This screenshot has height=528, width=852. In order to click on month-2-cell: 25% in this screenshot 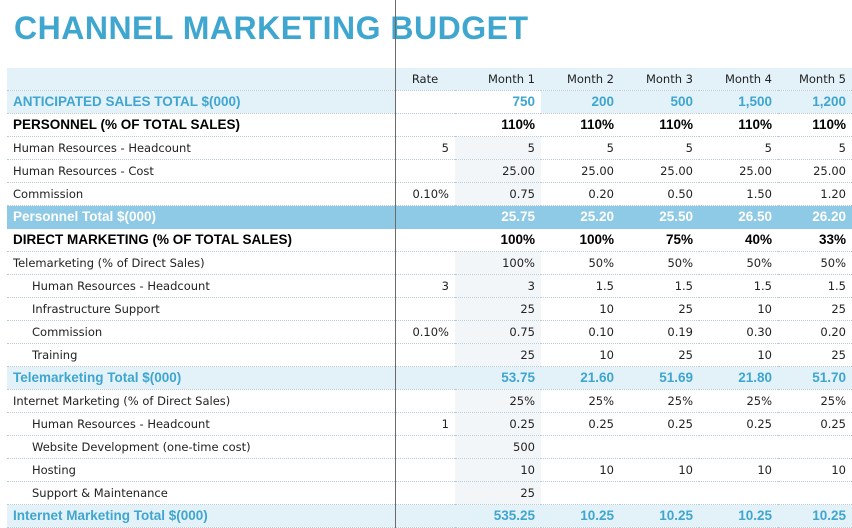, I will do `click(580, 401)`.